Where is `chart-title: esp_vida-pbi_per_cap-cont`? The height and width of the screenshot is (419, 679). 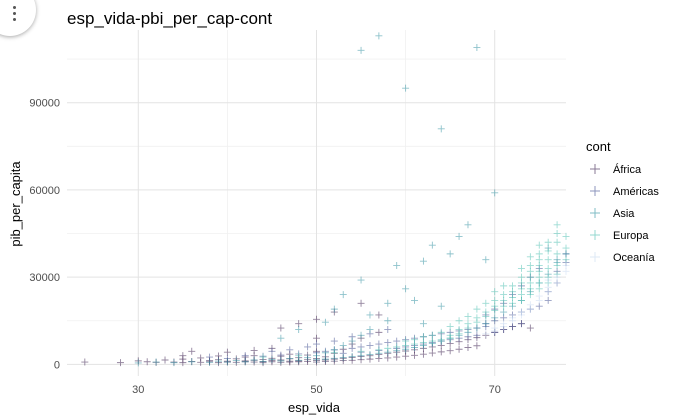 chart-title: esp_vida-pbi_per_cap-cont is located at coordinates (169, 18).